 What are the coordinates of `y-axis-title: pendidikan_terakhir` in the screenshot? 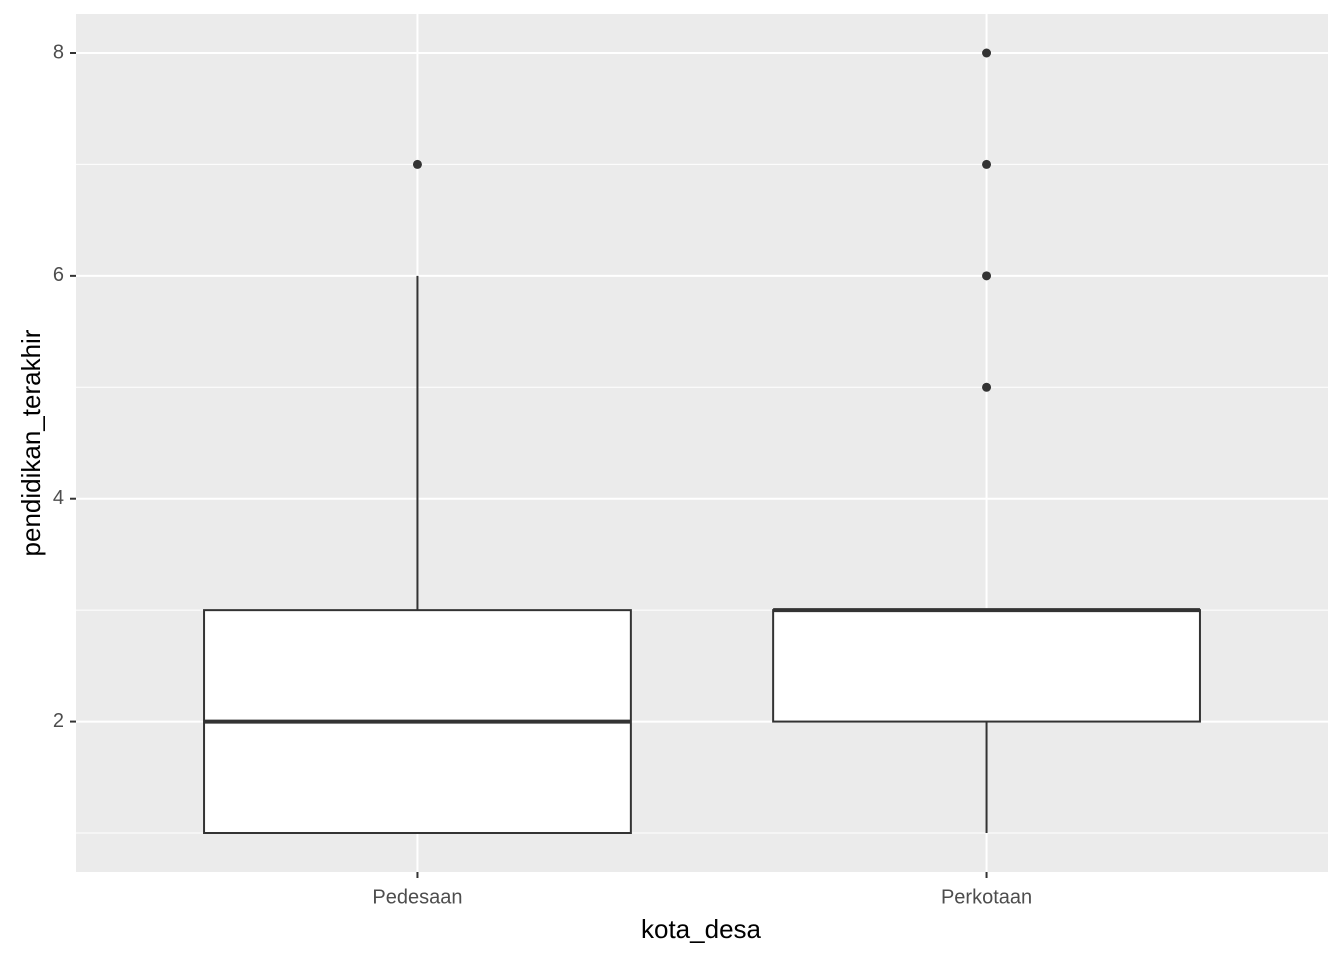 It's located at (31, 442).